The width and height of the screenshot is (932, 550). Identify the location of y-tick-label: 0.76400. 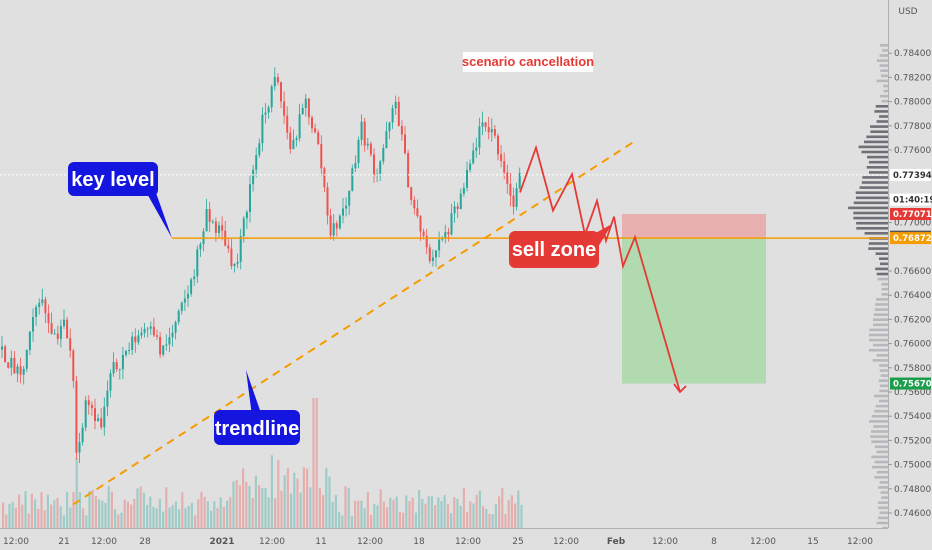
(912, 296).